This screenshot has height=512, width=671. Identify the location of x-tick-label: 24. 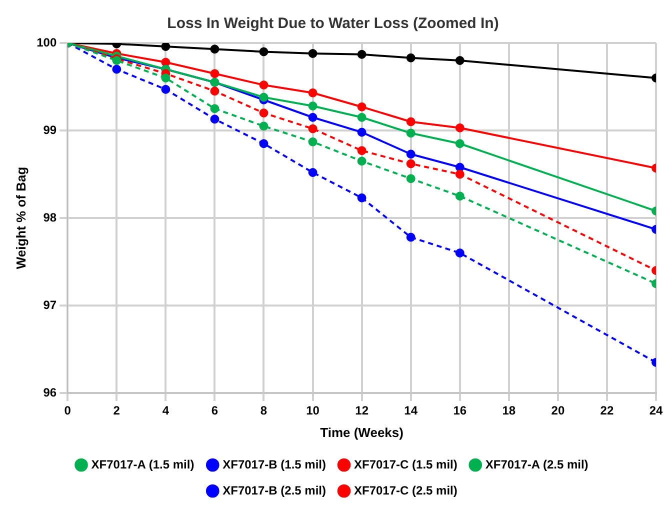
(656, 411).